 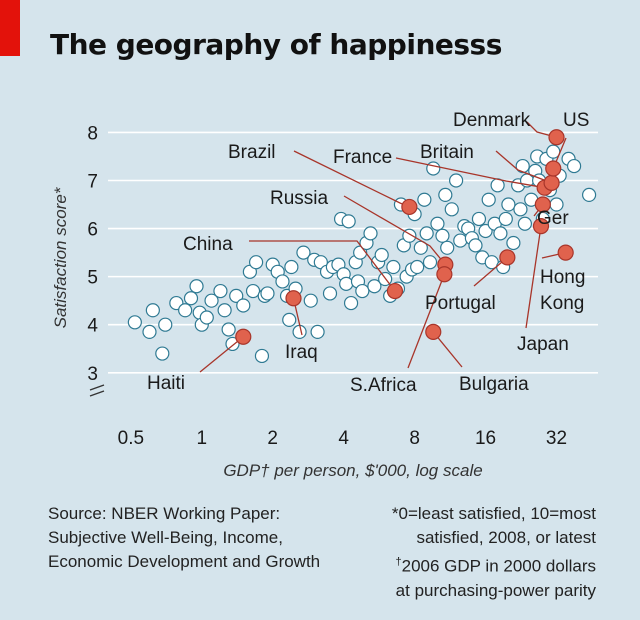 What do you see at coordinates (343, 438) in the screenshot?
I see `x-tick-label: 4` at bounding box center [343, 438].